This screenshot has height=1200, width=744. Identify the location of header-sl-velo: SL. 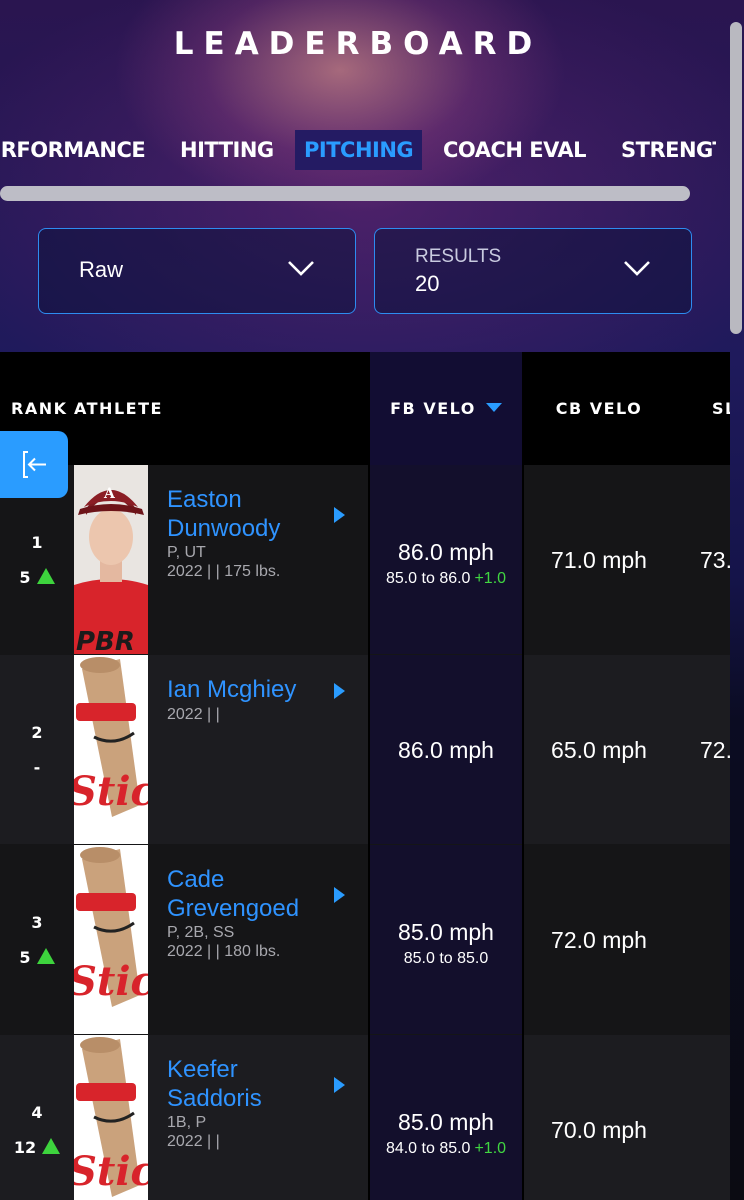
(721, 408).